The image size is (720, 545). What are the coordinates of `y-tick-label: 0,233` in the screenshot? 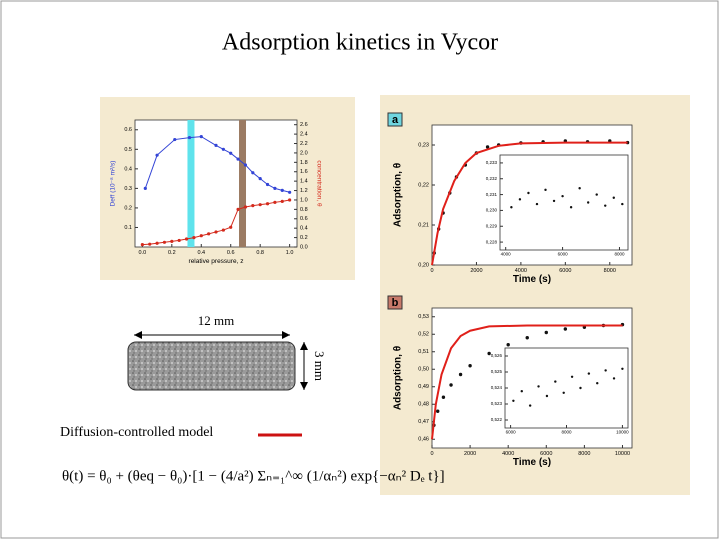 It's located at (492, 162).